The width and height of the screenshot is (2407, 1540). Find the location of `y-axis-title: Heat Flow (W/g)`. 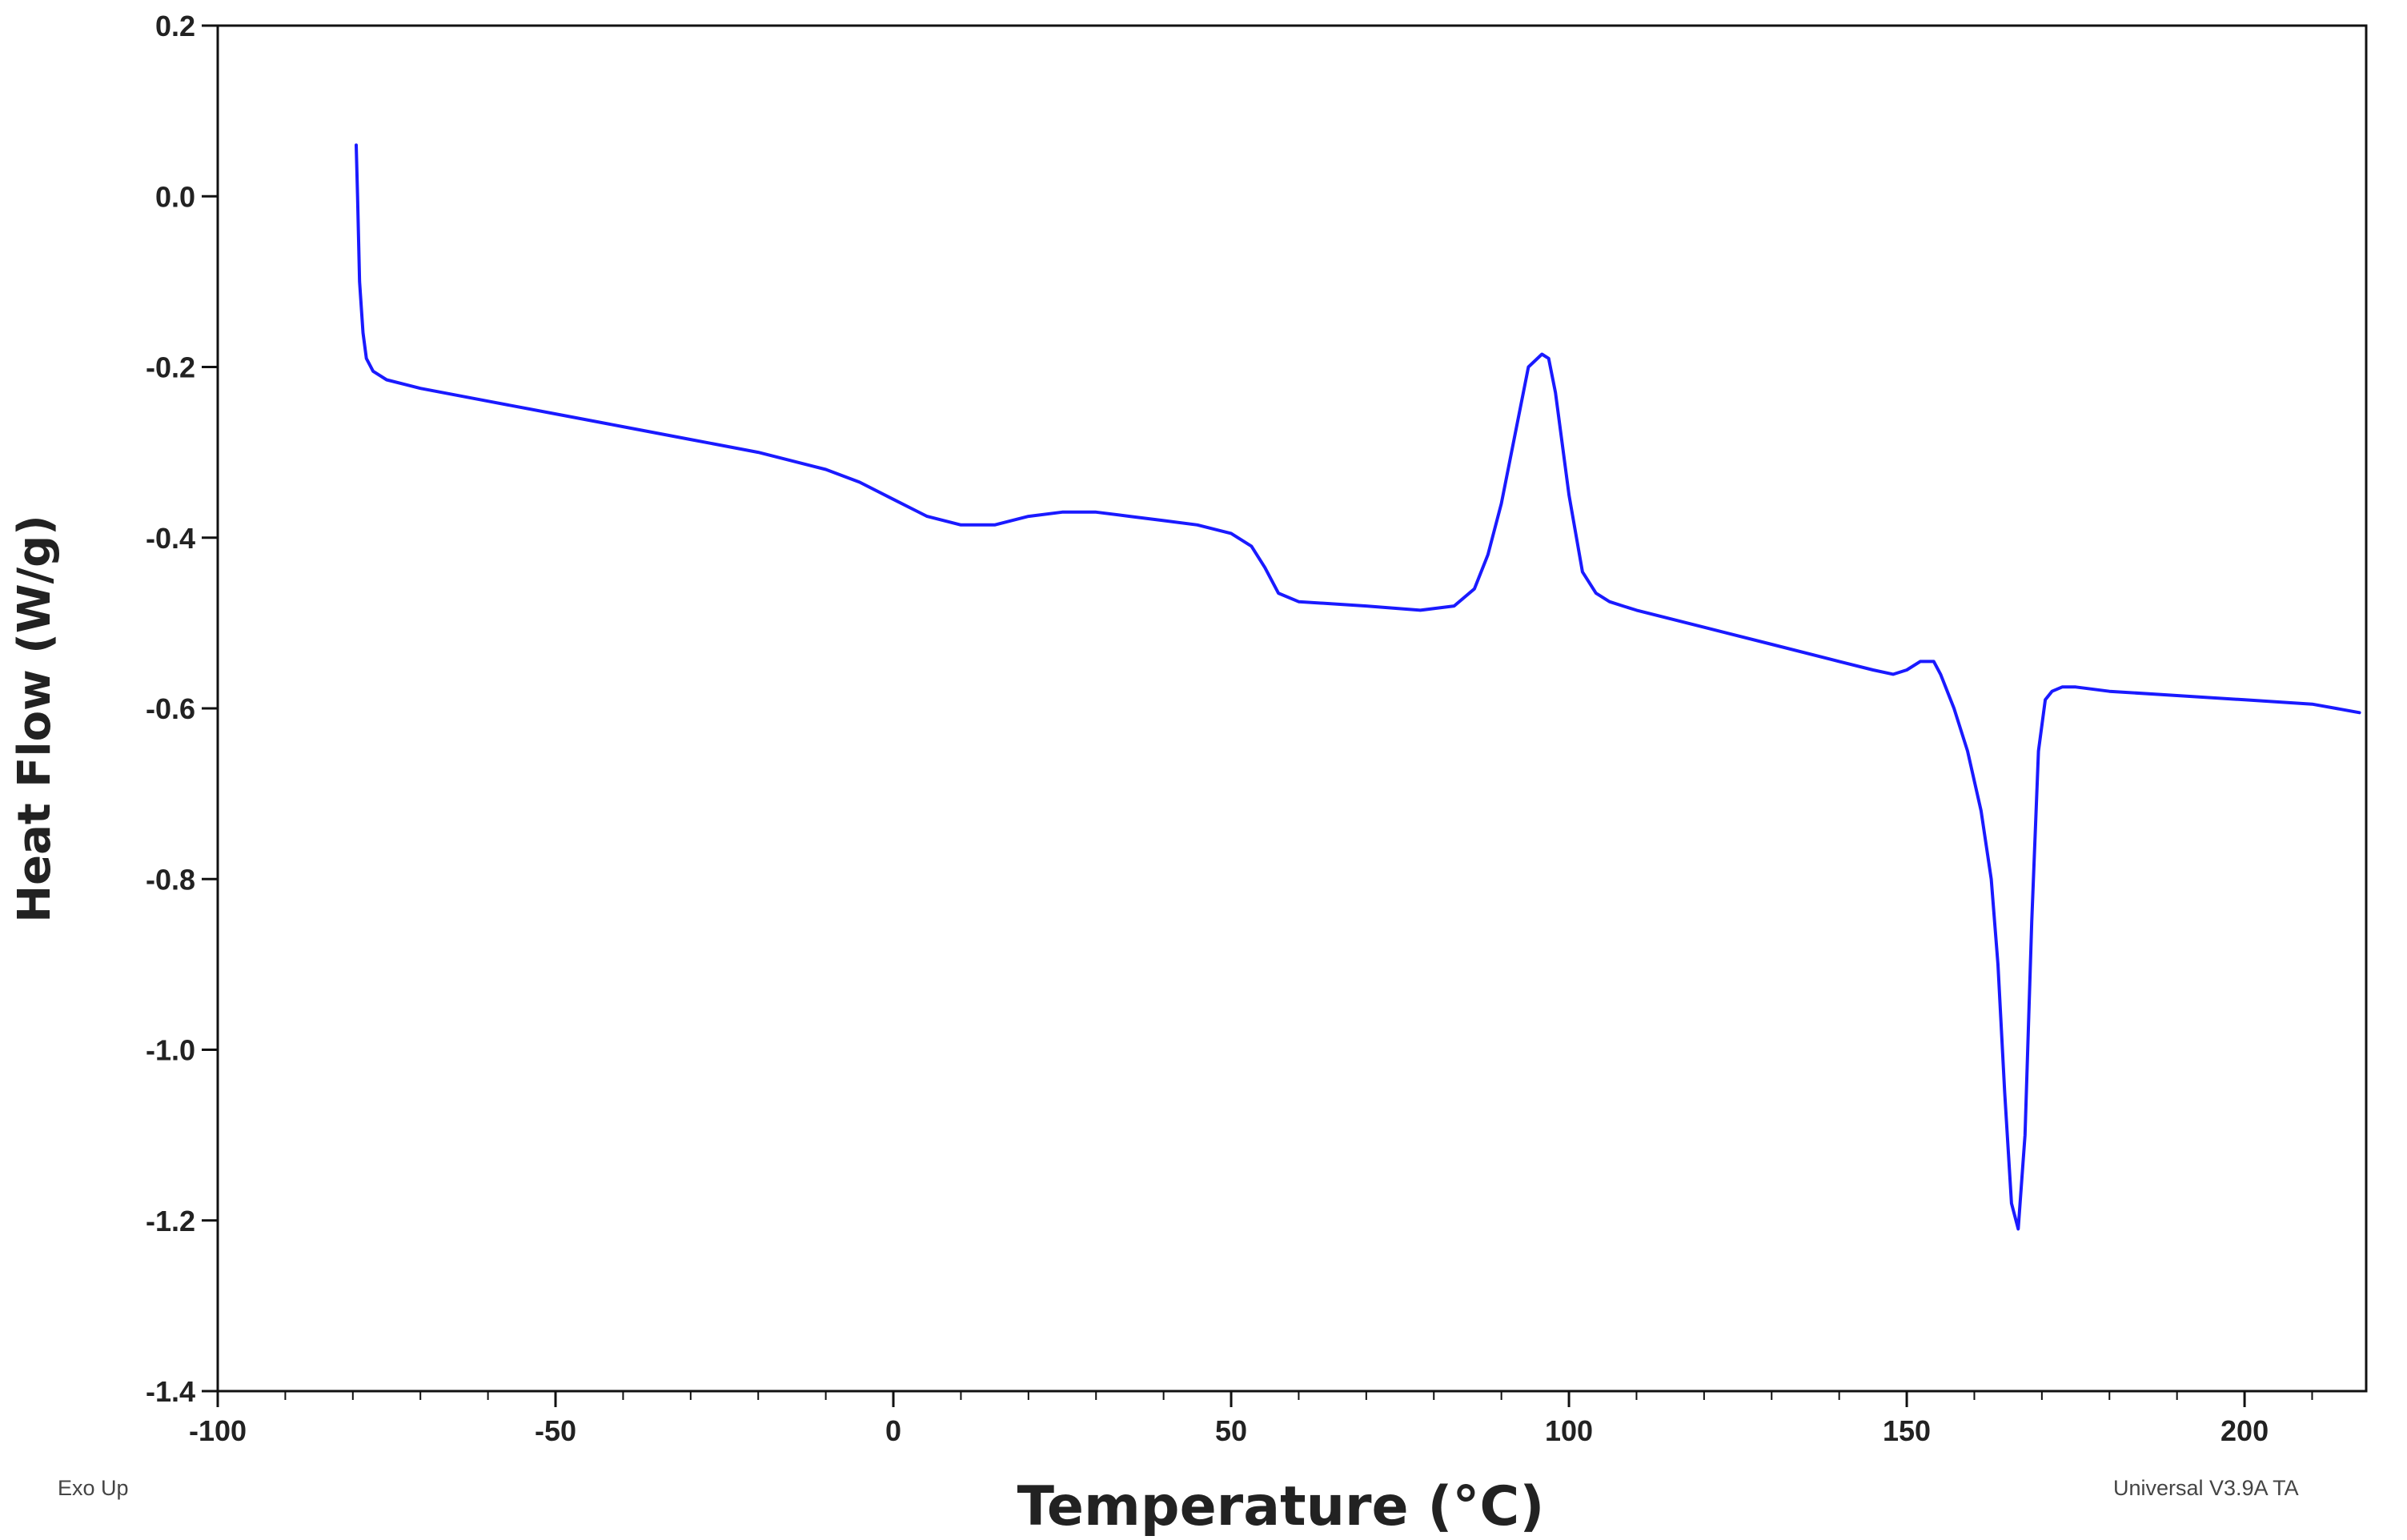

y-axis-title: Heat Flow (W/g) is located at coordinates (35, 719).